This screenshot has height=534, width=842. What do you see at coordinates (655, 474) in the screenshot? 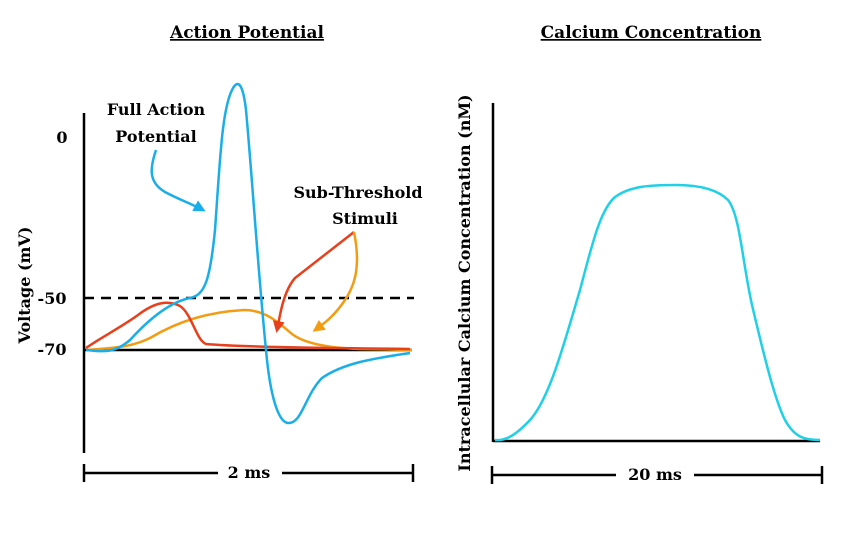
I see `calcium-scale-label: 20 ms` at bounding box center [655, 474].